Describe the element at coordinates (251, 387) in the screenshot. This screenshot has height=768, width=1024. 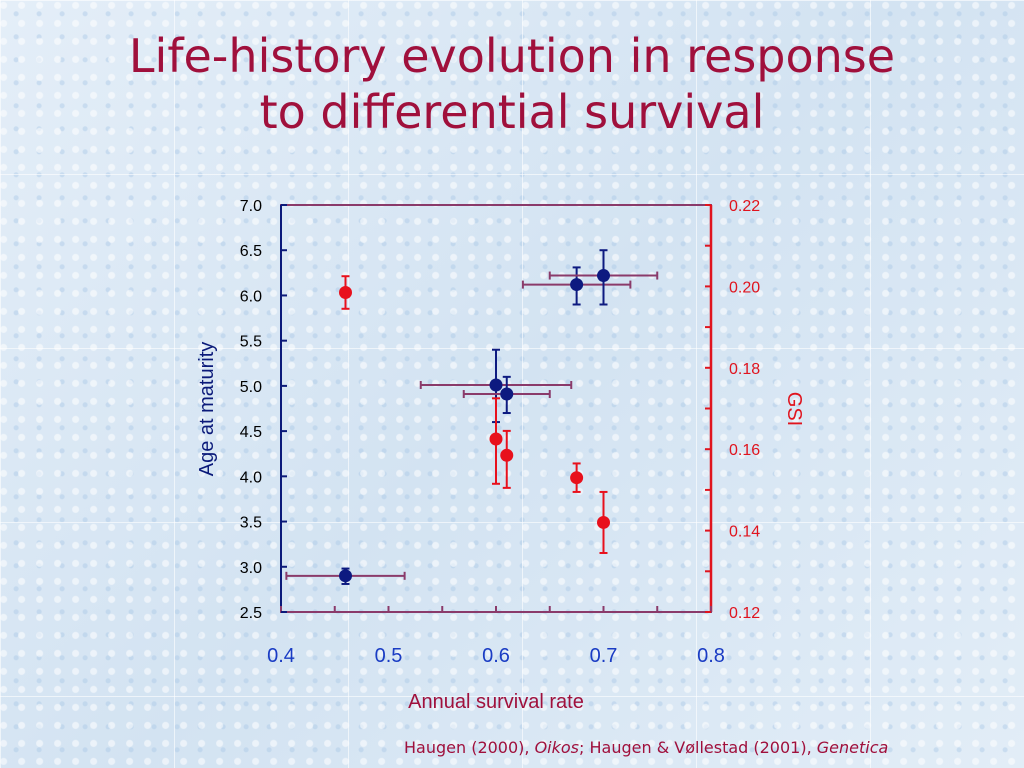
I see `left-y-tick-label: 5.0` at that location.